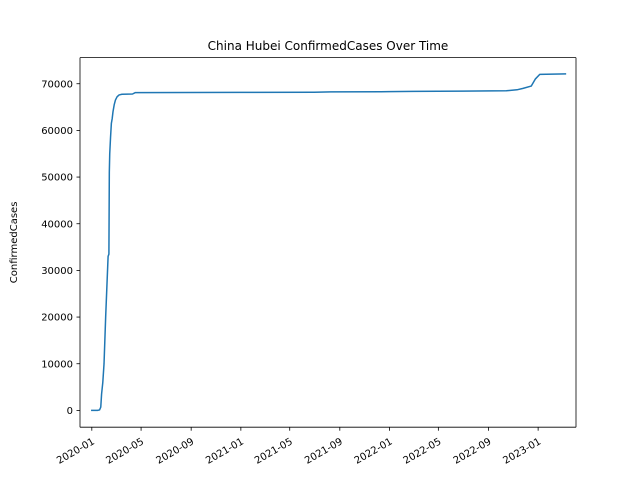 The width and height of the screenshot is (640, 480). I want to click on x-tick-label: 2022-05, so click(423, 451).